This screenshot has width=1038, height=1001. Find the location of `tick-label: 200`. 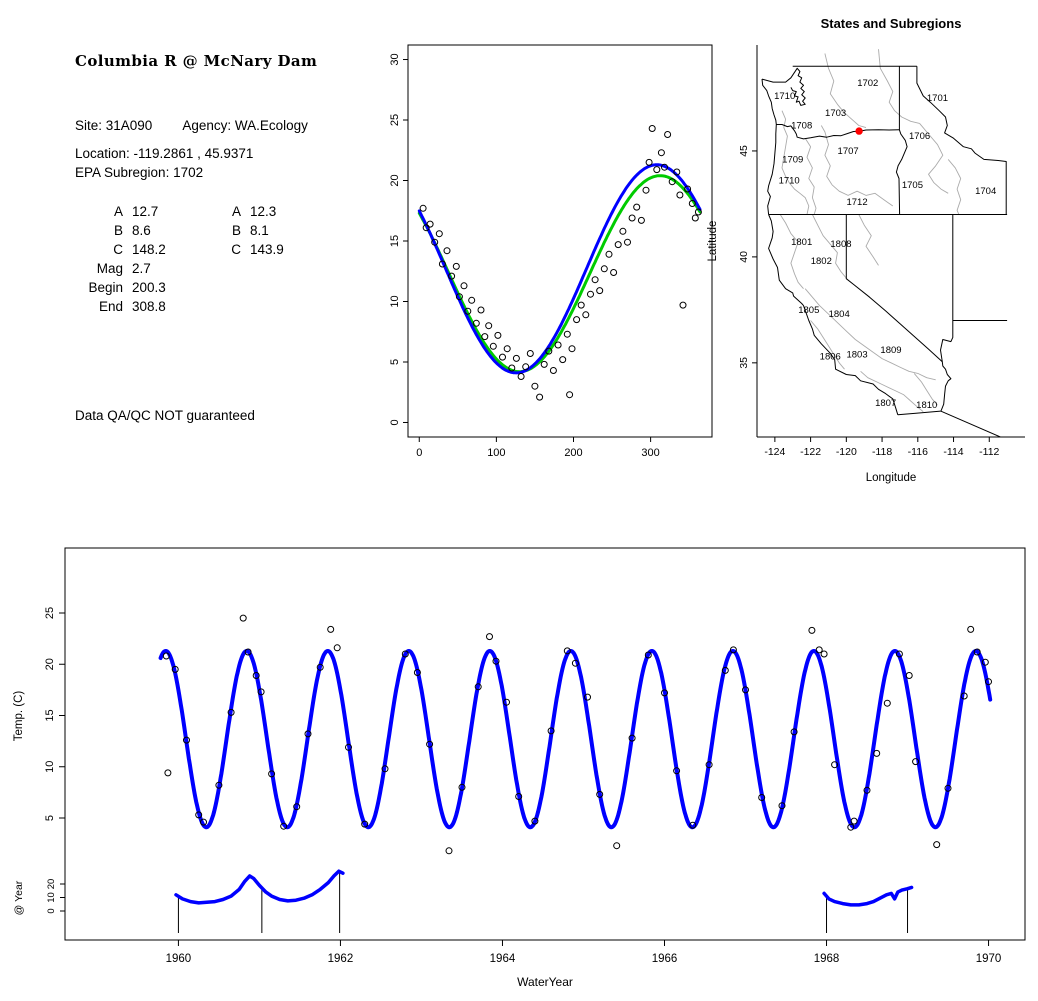

tick-label: 200 is located at coordinates (573, 453).